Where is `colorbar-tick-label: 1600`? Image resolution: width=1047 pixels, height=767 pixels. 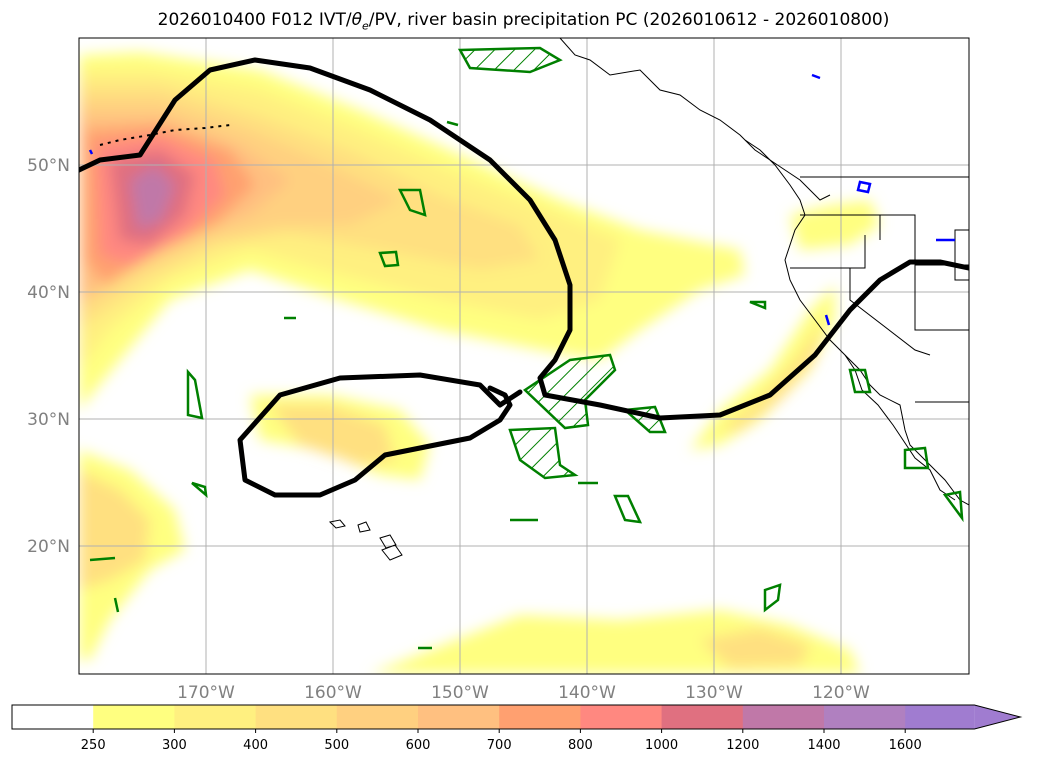 colorbar-tick-label: 1600 is located at coordinates (905, 745).